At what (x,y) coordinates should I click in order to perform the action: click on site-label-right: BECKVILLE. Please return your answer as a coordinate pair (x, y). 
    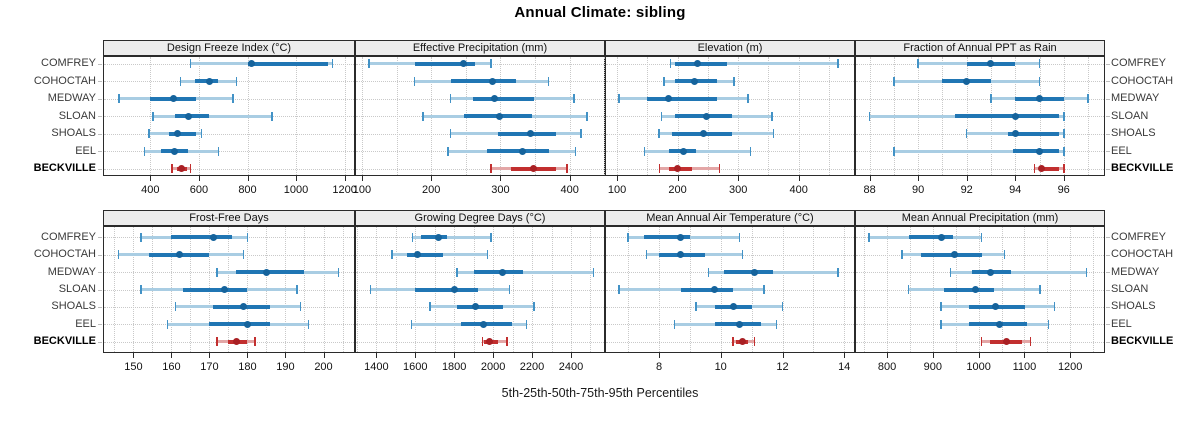
    Looking at the image, I should click on (1142, 341).